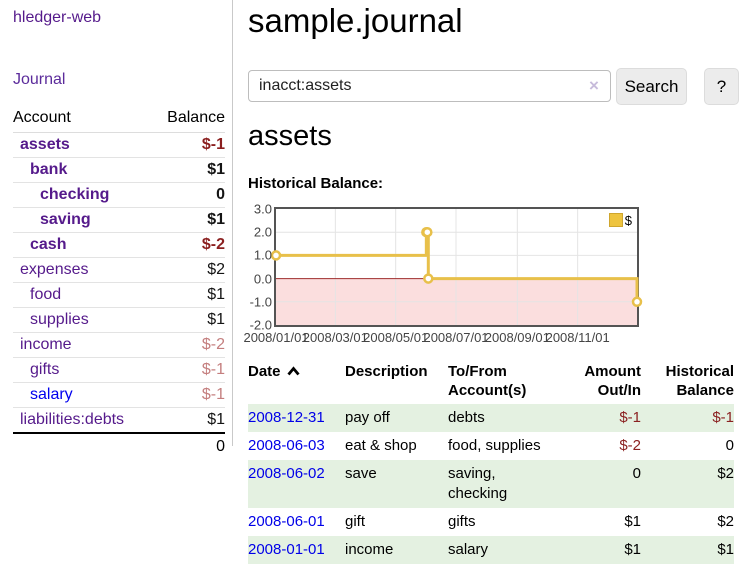 This screenshot has height=582, width=742. What do you see at coordinates (286, 549) in the screenshot?
I see `transaction-date-link: 2008-01-01` at bounding box center [286, 549].